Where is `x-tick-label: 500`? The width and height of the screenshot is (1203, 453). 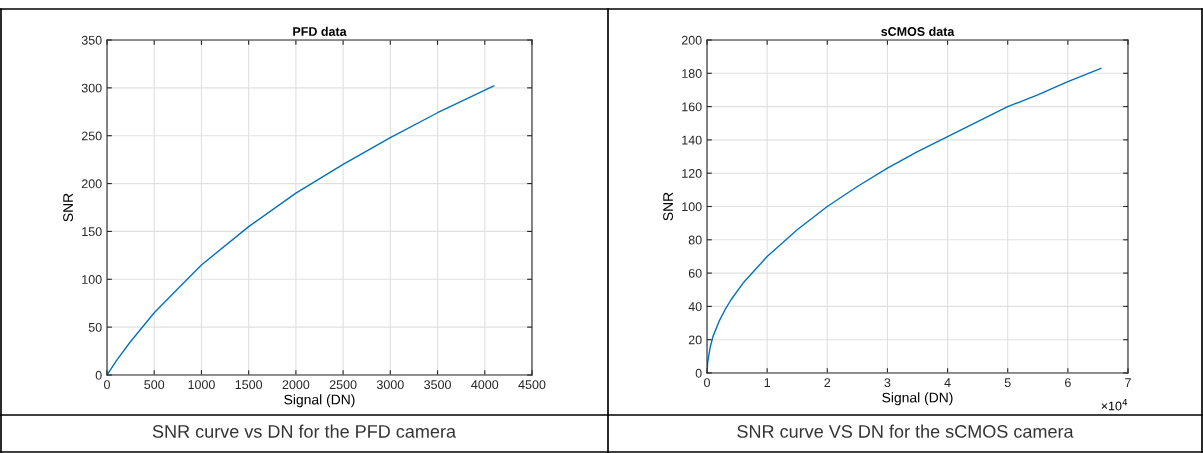 x-tick-label: 500 is located at coordinates (154, 385).